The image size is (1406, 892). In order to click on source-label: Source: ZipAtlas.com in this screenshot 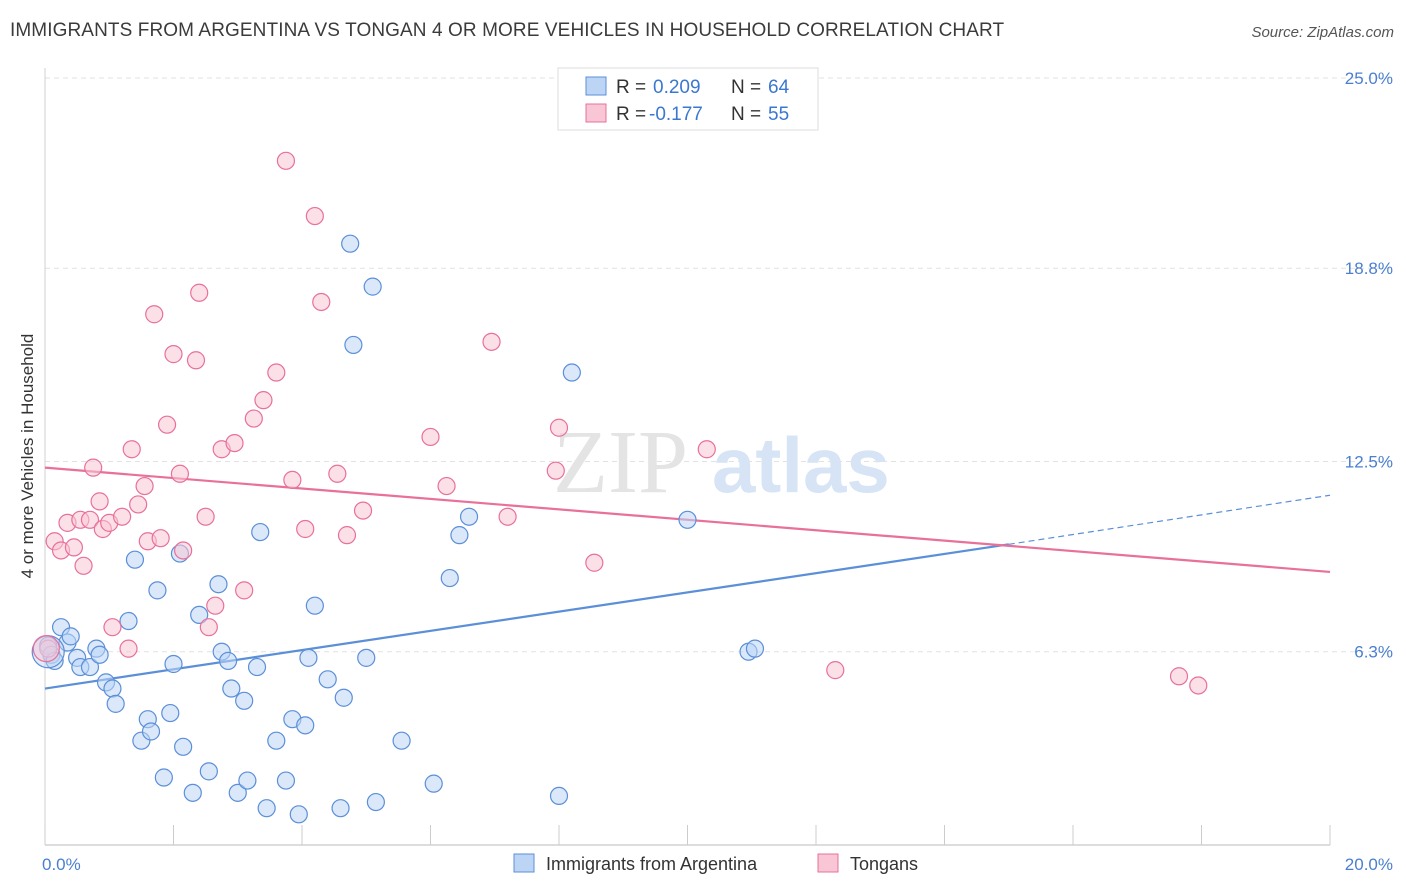, I will do `click(1322, 32)`.